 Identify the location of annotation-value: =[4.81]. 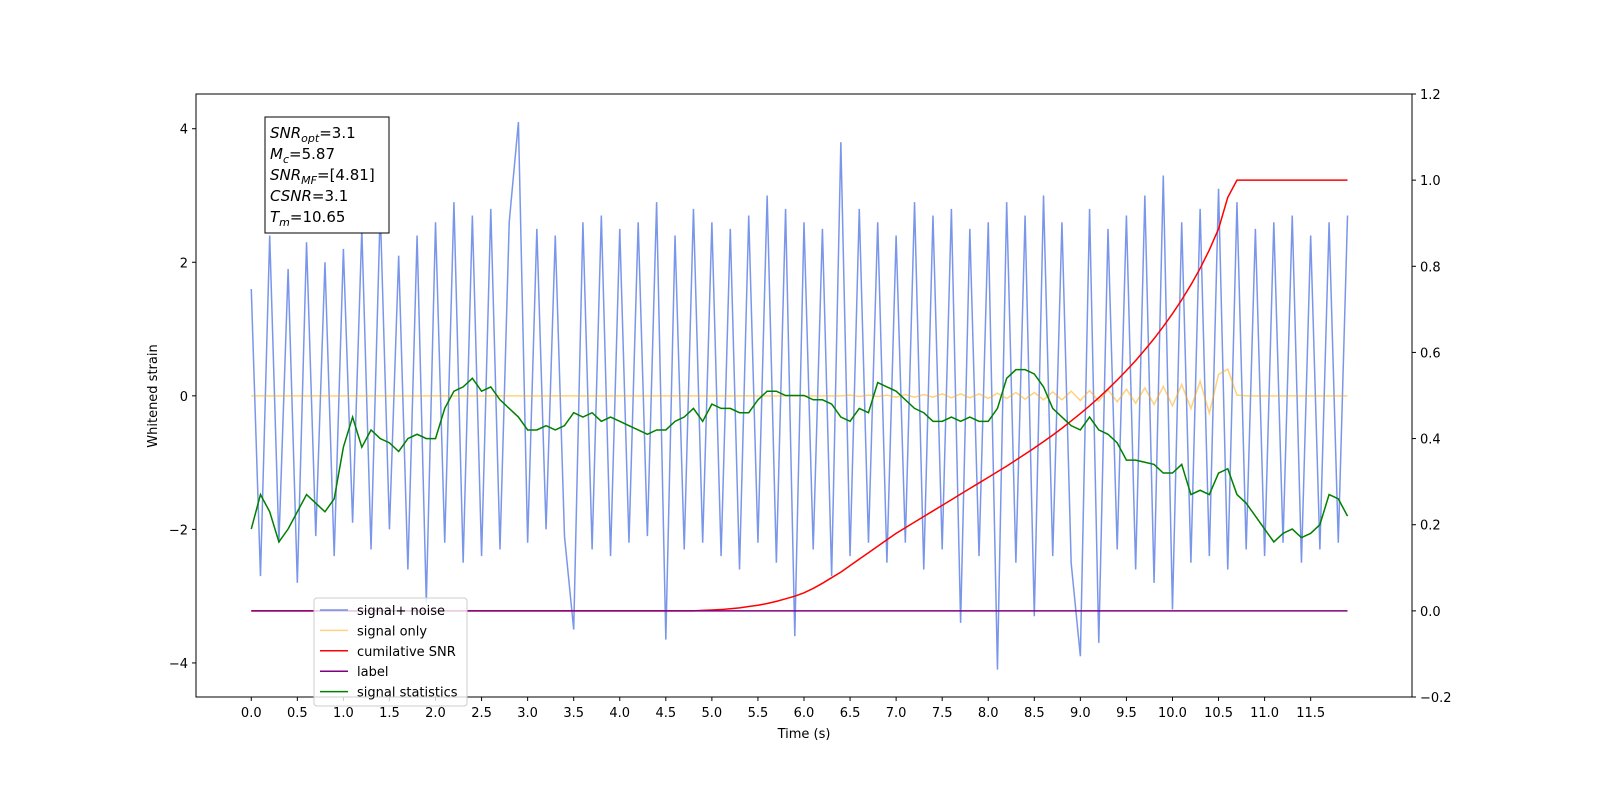
(346, 175).